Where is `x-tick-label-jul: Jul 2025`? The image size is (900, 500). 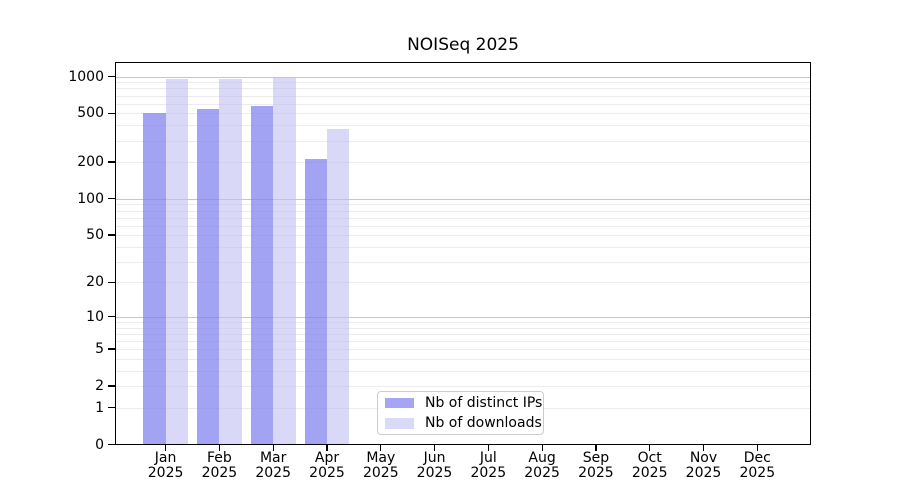 x-tick-label-jul: Jul 2025 is located at coordinates (488, 465).